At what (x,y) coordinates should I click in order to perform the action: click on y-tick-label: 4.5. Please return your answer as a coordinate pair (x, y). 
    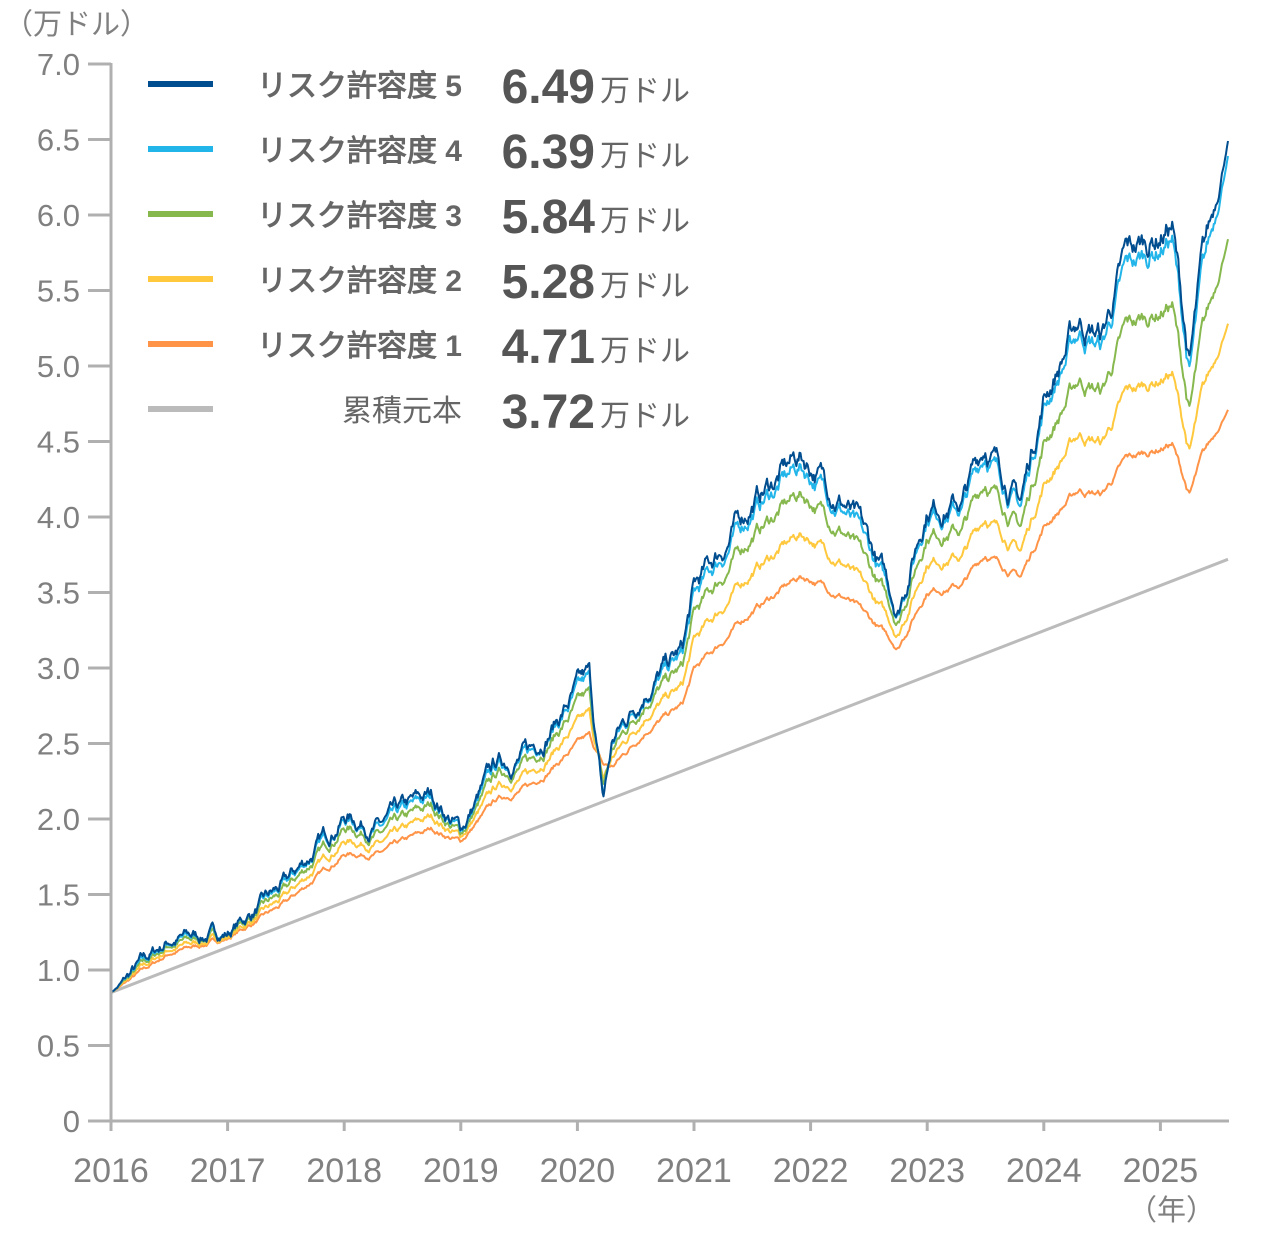
    Looking at the image, I should click on (58, 442).